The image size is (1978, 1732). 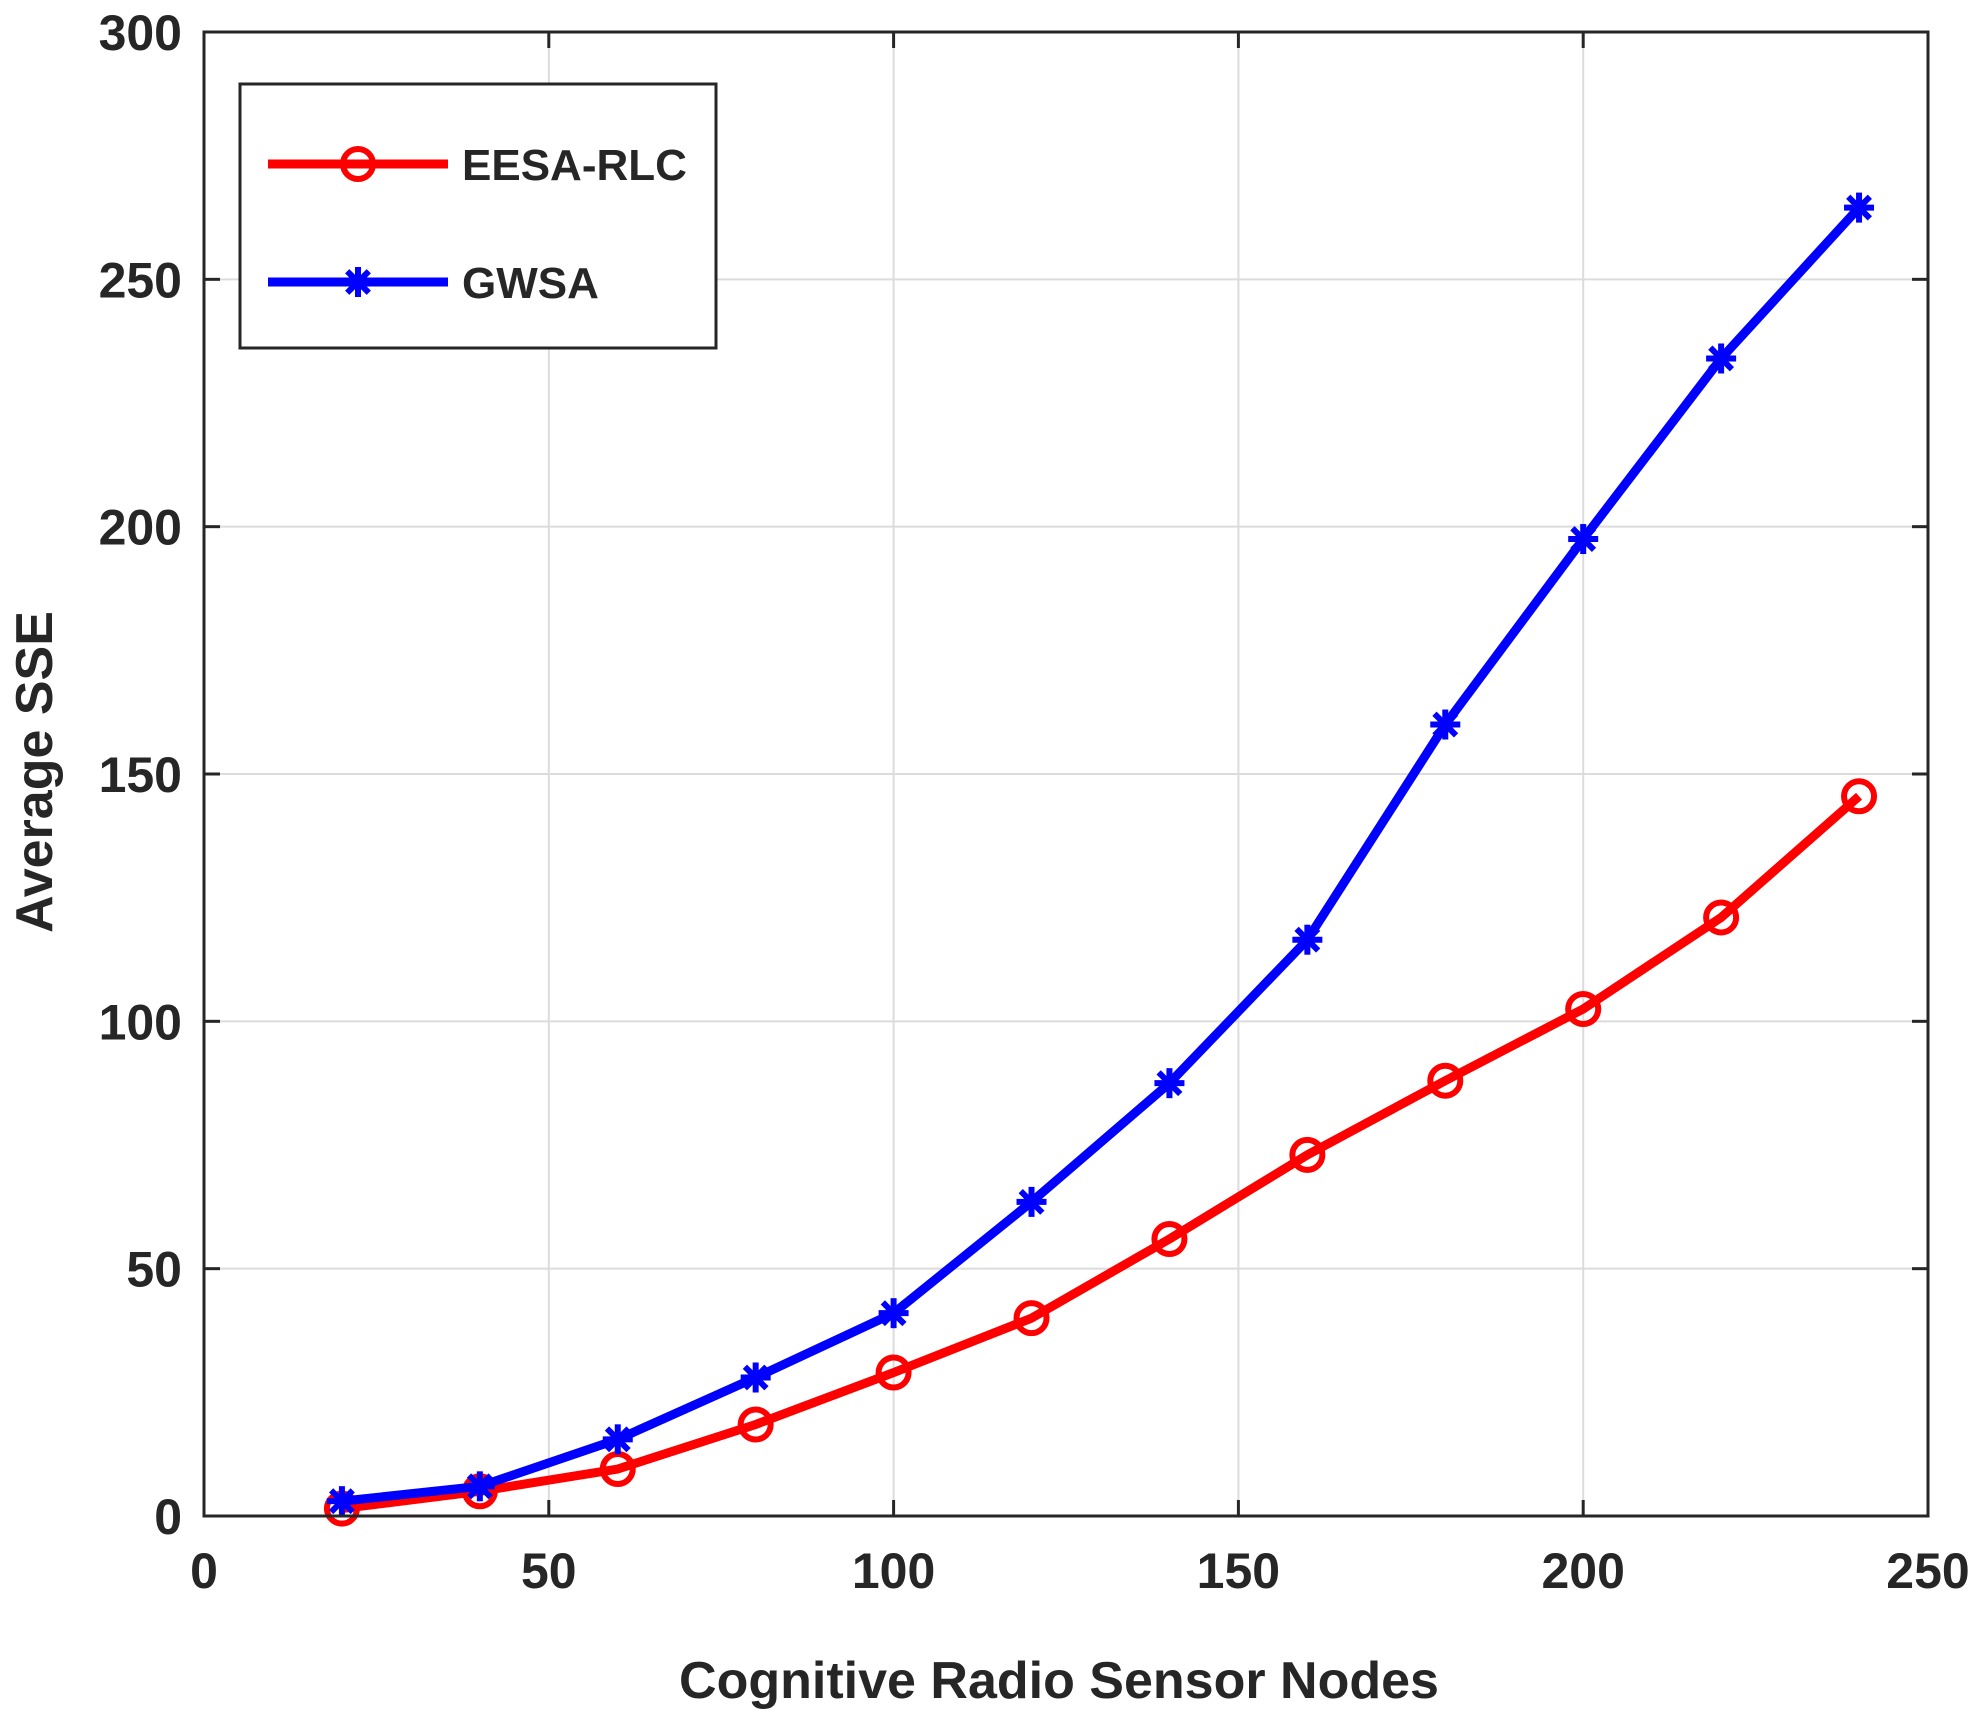 What do you see at coordinates (358, 164) in the screenshot?
I see `legend-marker-eesa-rlc` at bounding box center [358, 164].